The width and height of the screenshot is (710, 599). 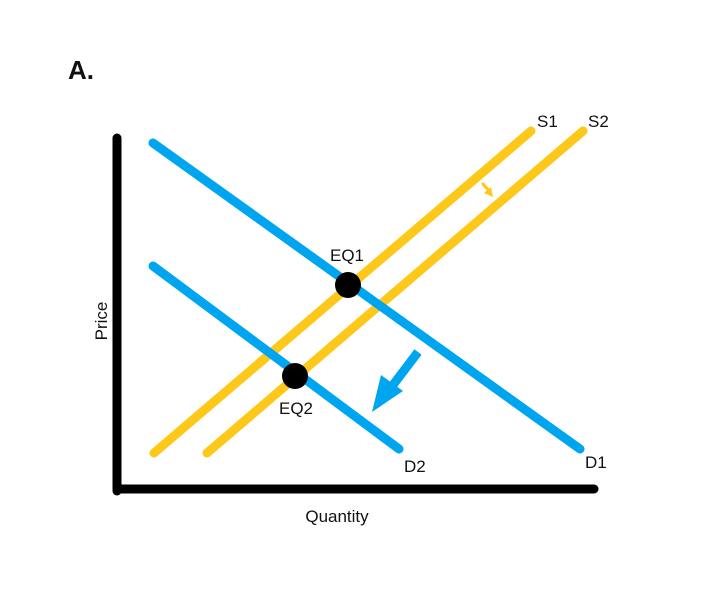 What do you see at coordinates (397, 380) in the screenshot?
I see `demand-shift-arrow` at bounding box center [397, 380].